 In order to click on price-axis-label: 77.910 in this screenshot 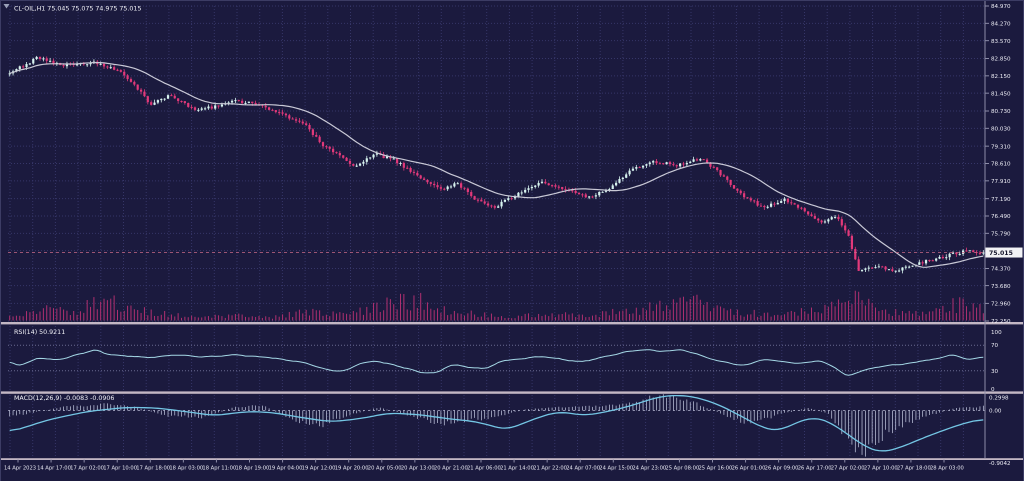, I will do `click(1001, 182)`.